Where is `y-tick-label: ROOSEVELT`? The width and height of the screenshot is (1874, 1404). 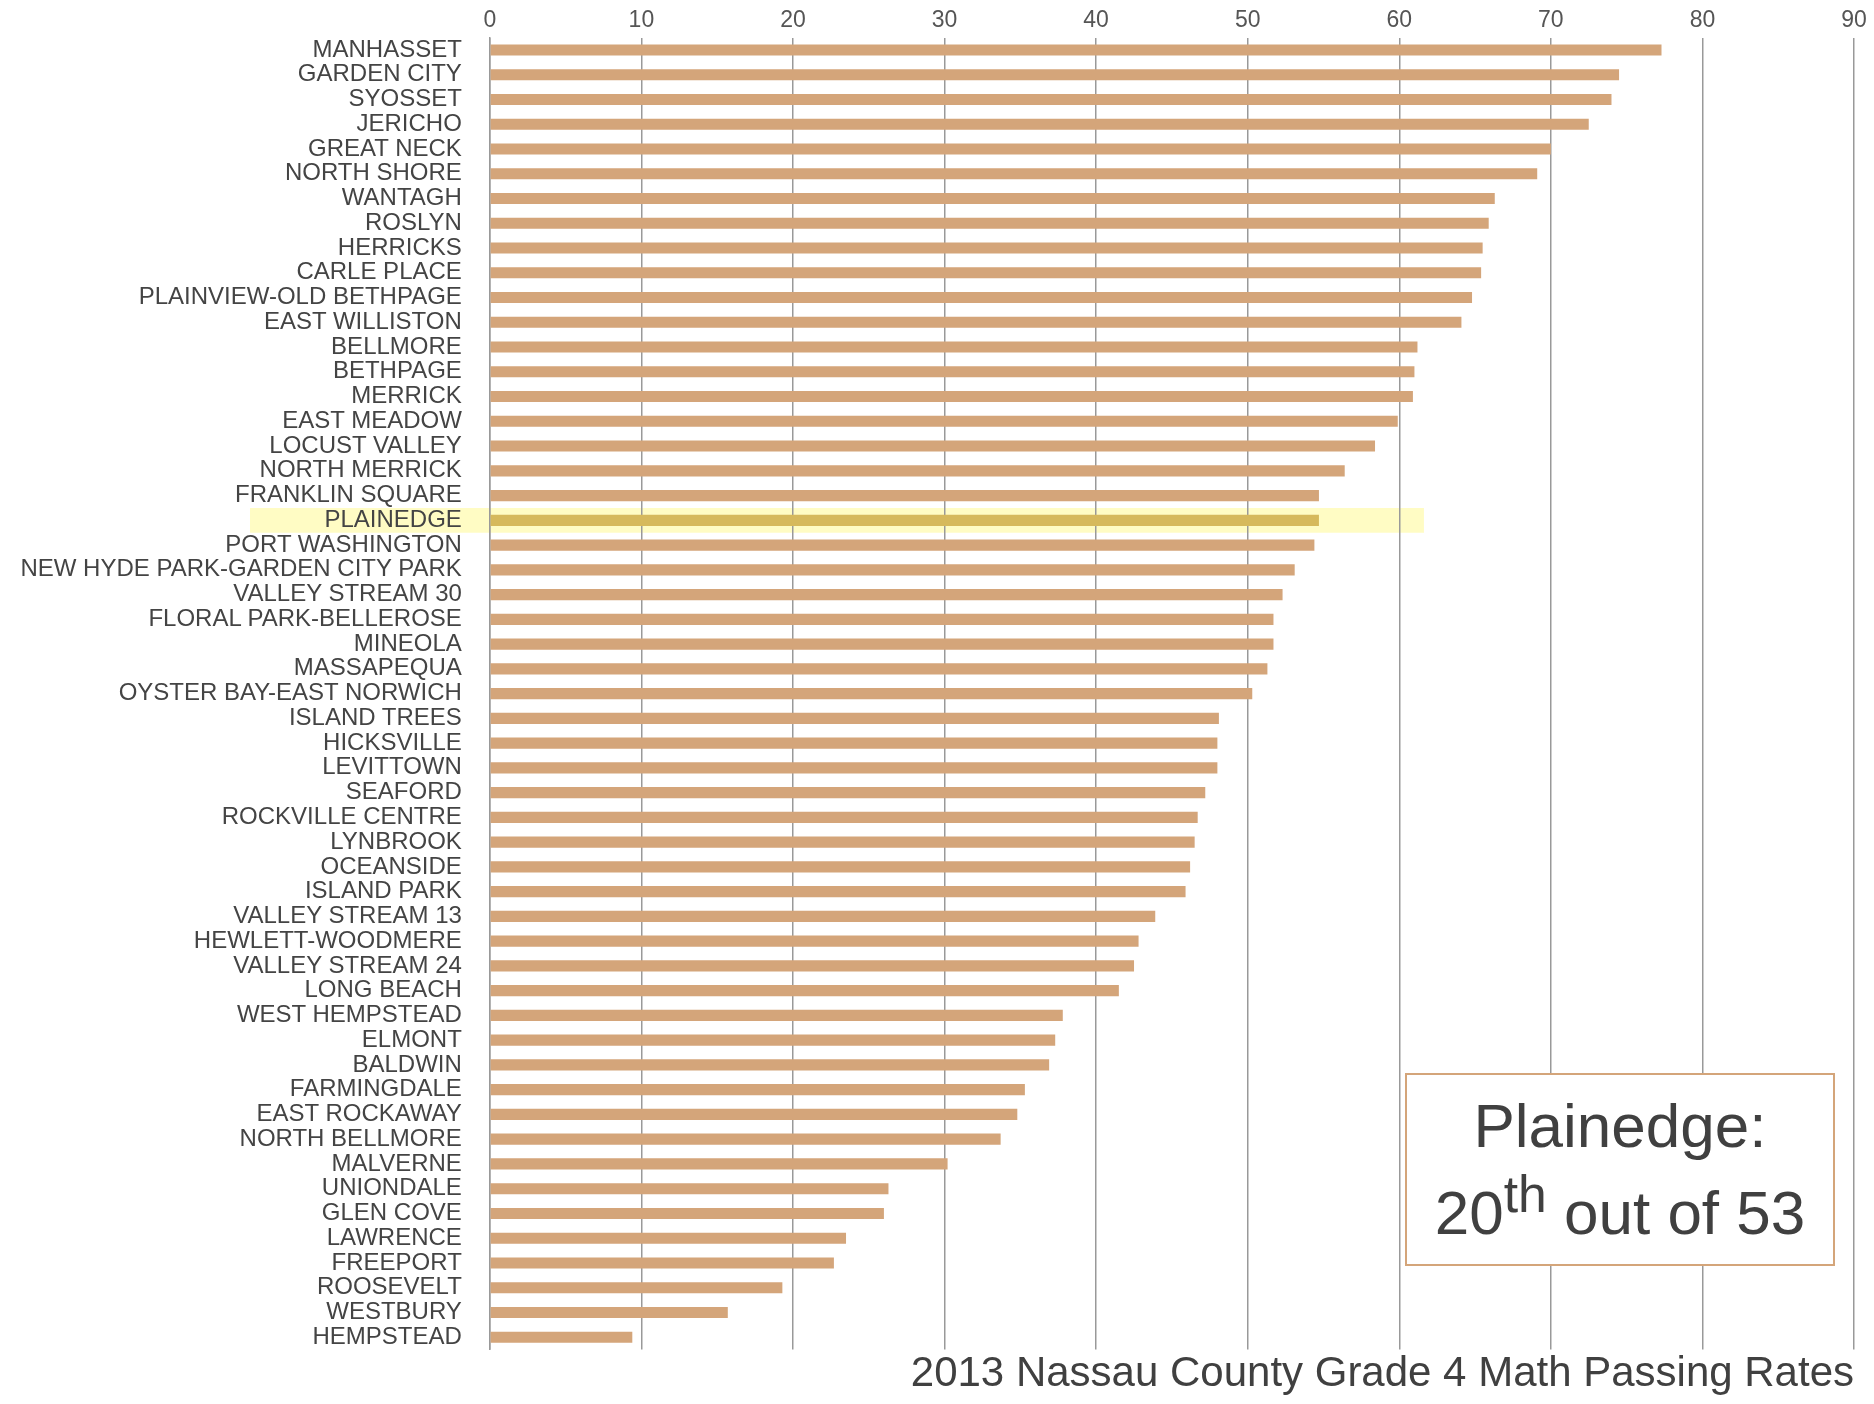
y-tick-label: ROOSEVELT is located at coordinates (389, 1286).